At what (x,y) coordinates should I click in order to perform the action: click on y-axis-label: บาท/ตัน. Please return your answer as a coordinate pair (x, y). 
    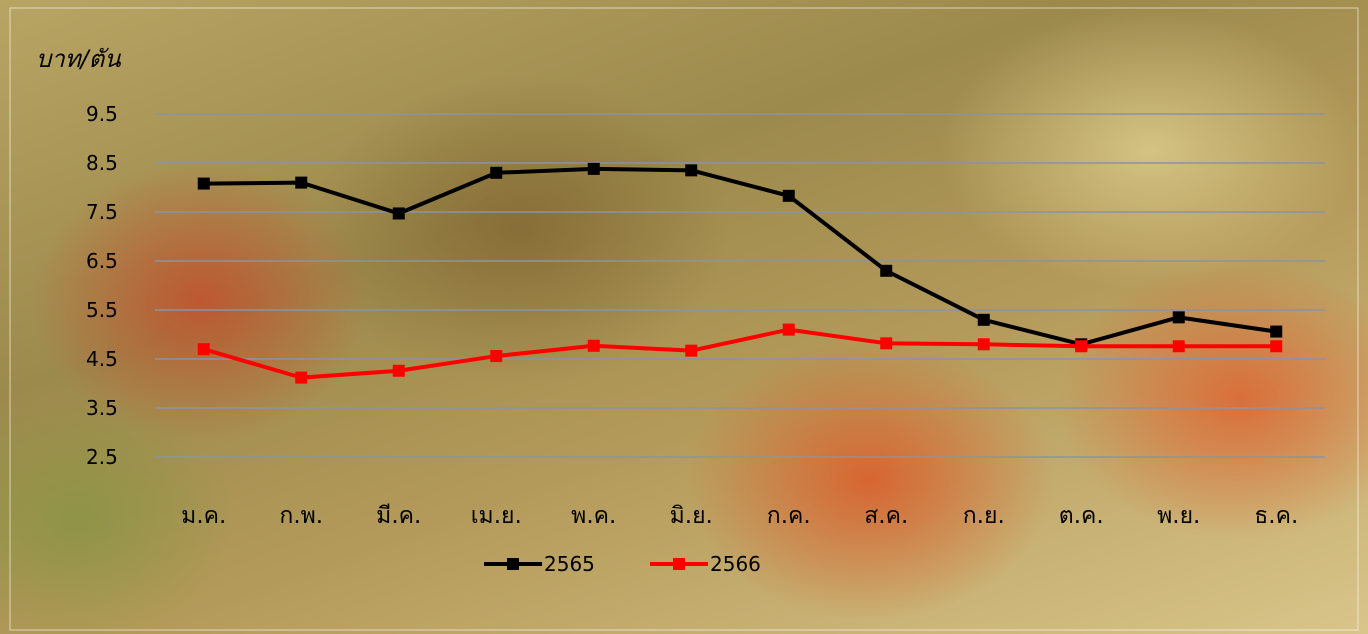
    Looking at the image, I should click on (78, 59).